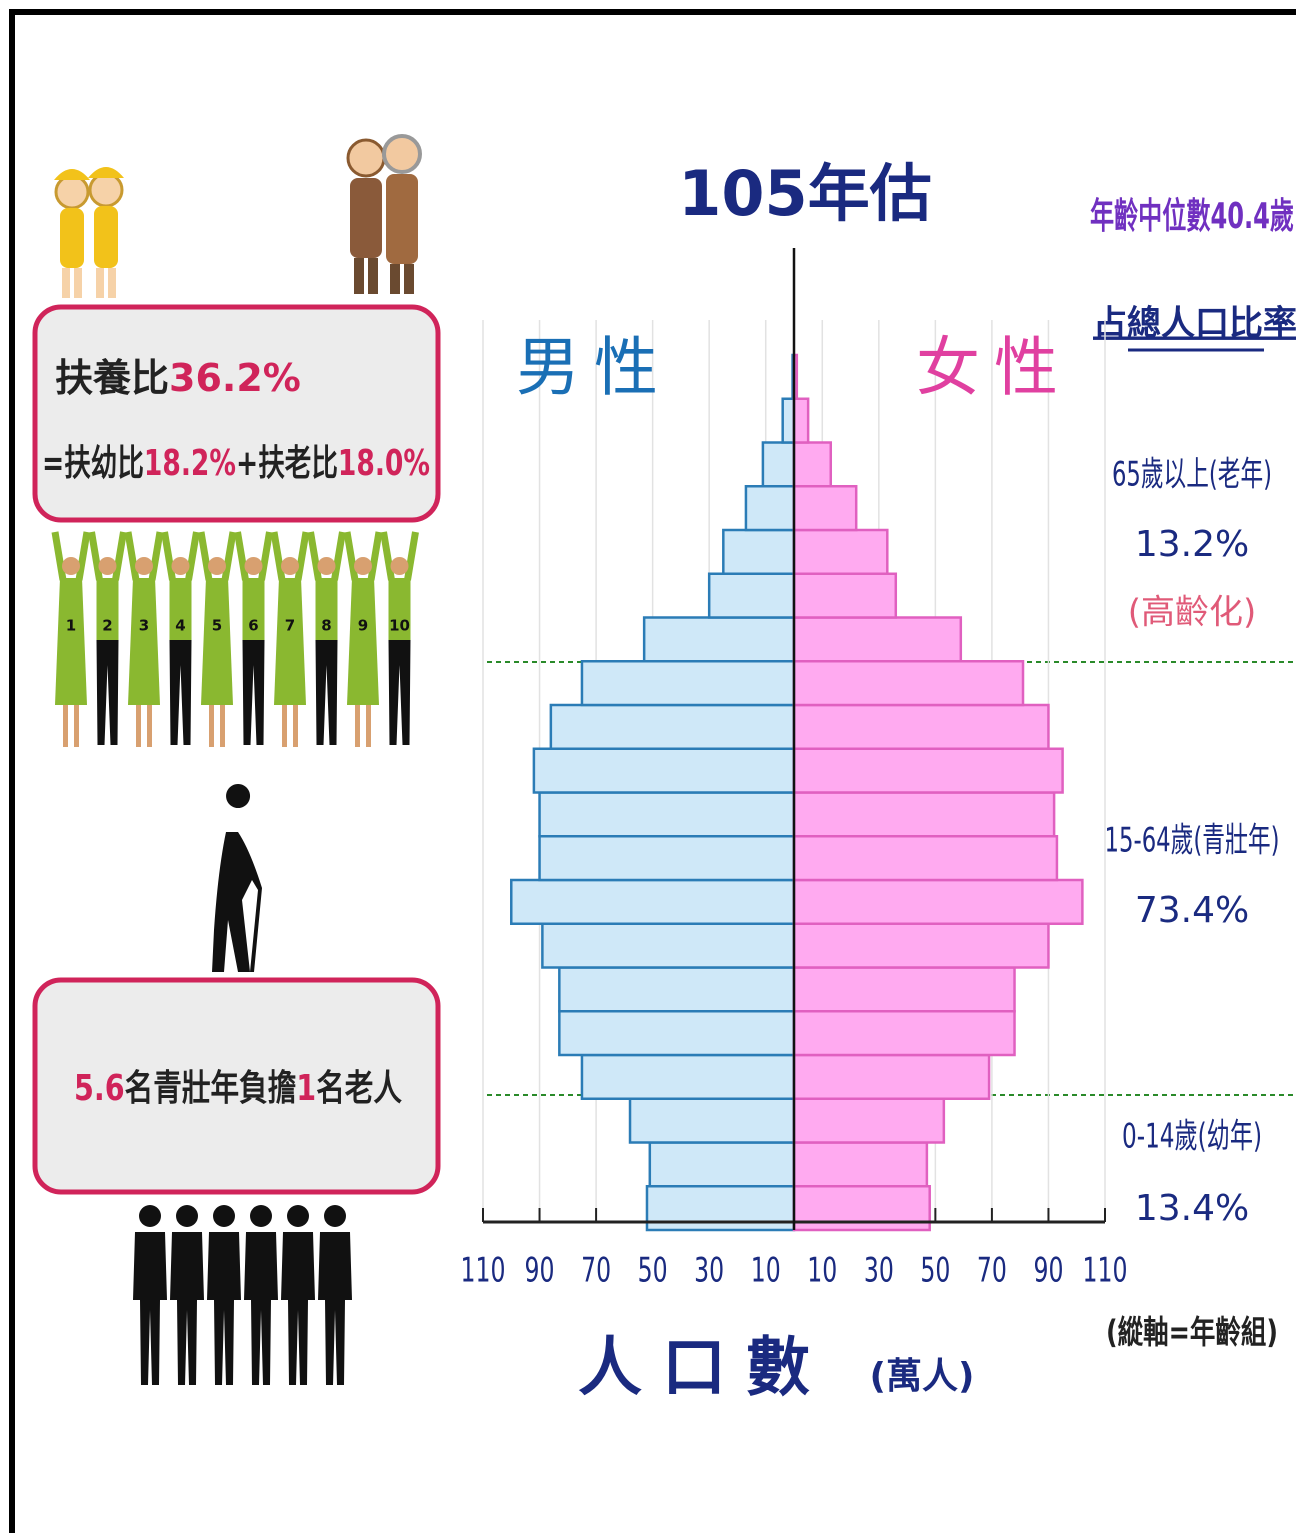  I want to click on workers-row, so click(242, 1295).